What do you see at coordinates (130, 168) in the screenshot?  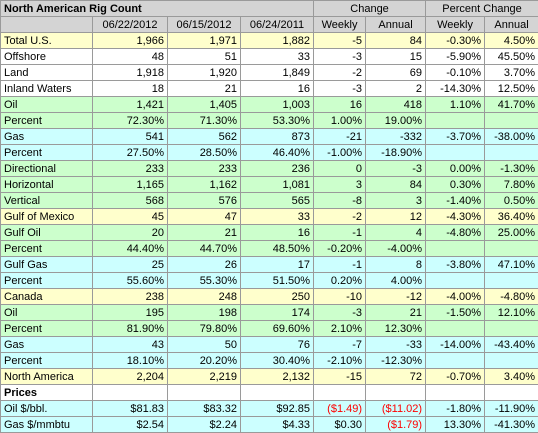 I see `cell: 233` at bounding box center [130, 168].